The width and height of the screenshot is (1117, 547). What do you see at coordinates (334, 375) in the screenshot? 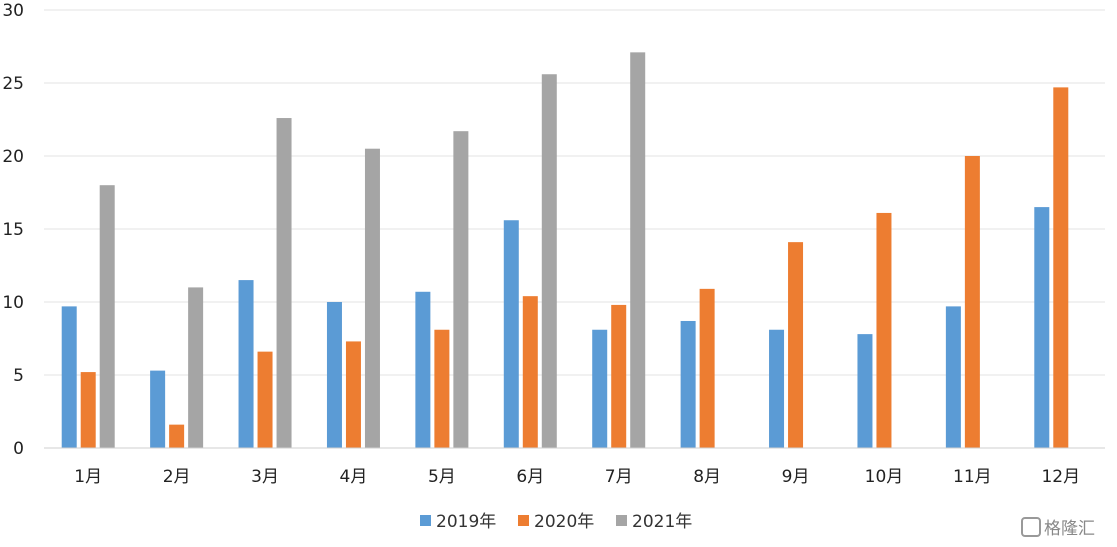
I see `bar-2019年-4月` at bounding box center [334, 375].